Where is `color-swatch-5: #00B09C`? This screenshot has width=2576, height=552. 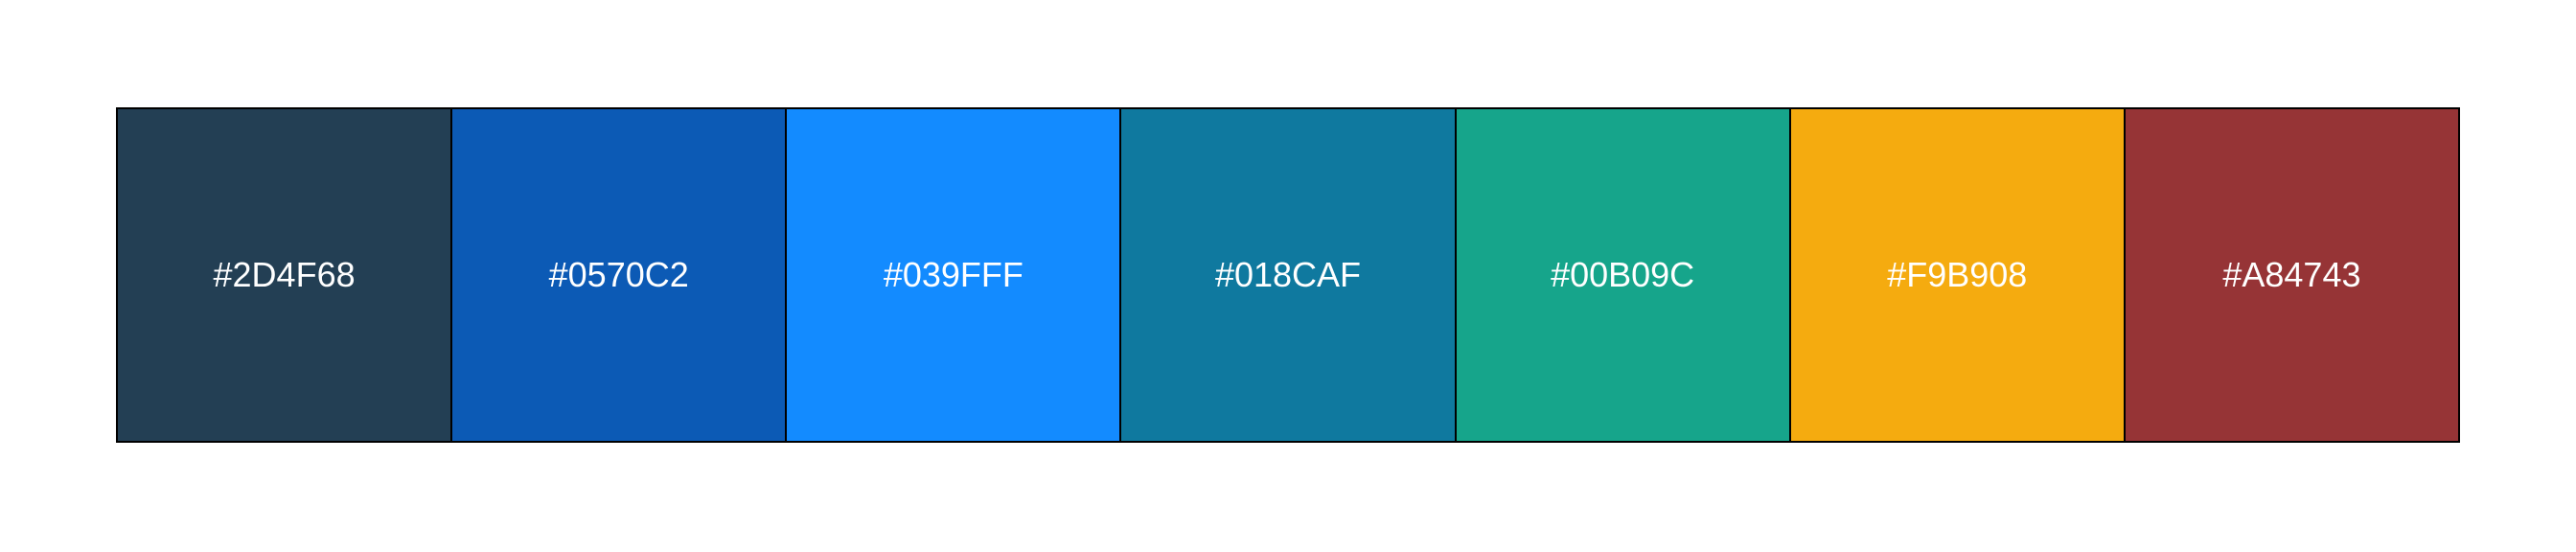 color-swatch-5: #00B09C is located at coordinates (1621, 275).